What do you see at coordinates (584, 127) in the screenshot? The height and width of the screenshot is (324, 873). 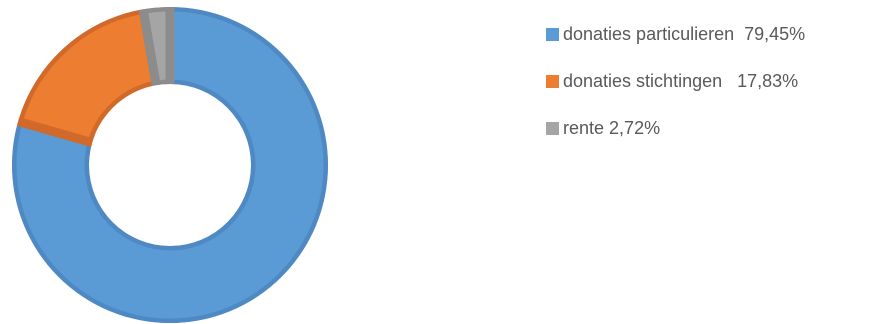 I see `legend-label-rente: rente` at bounding box center [584, 127].